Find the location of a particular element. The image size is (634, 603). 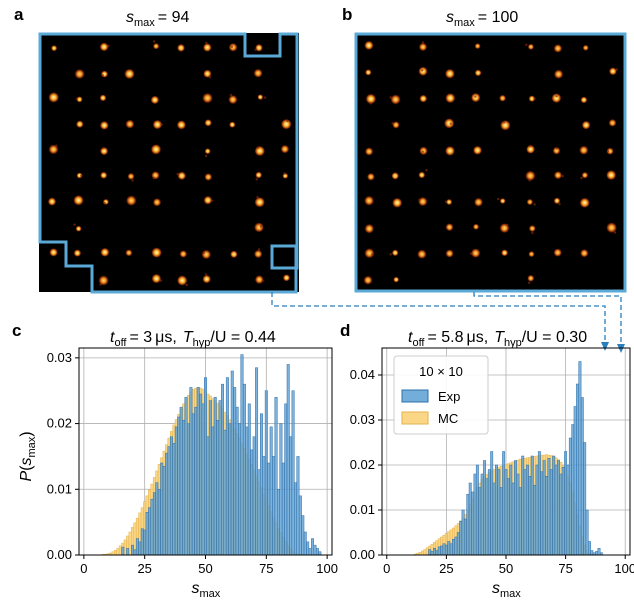

y-tick-label: 0.03 is located at coordinates (59, 357).